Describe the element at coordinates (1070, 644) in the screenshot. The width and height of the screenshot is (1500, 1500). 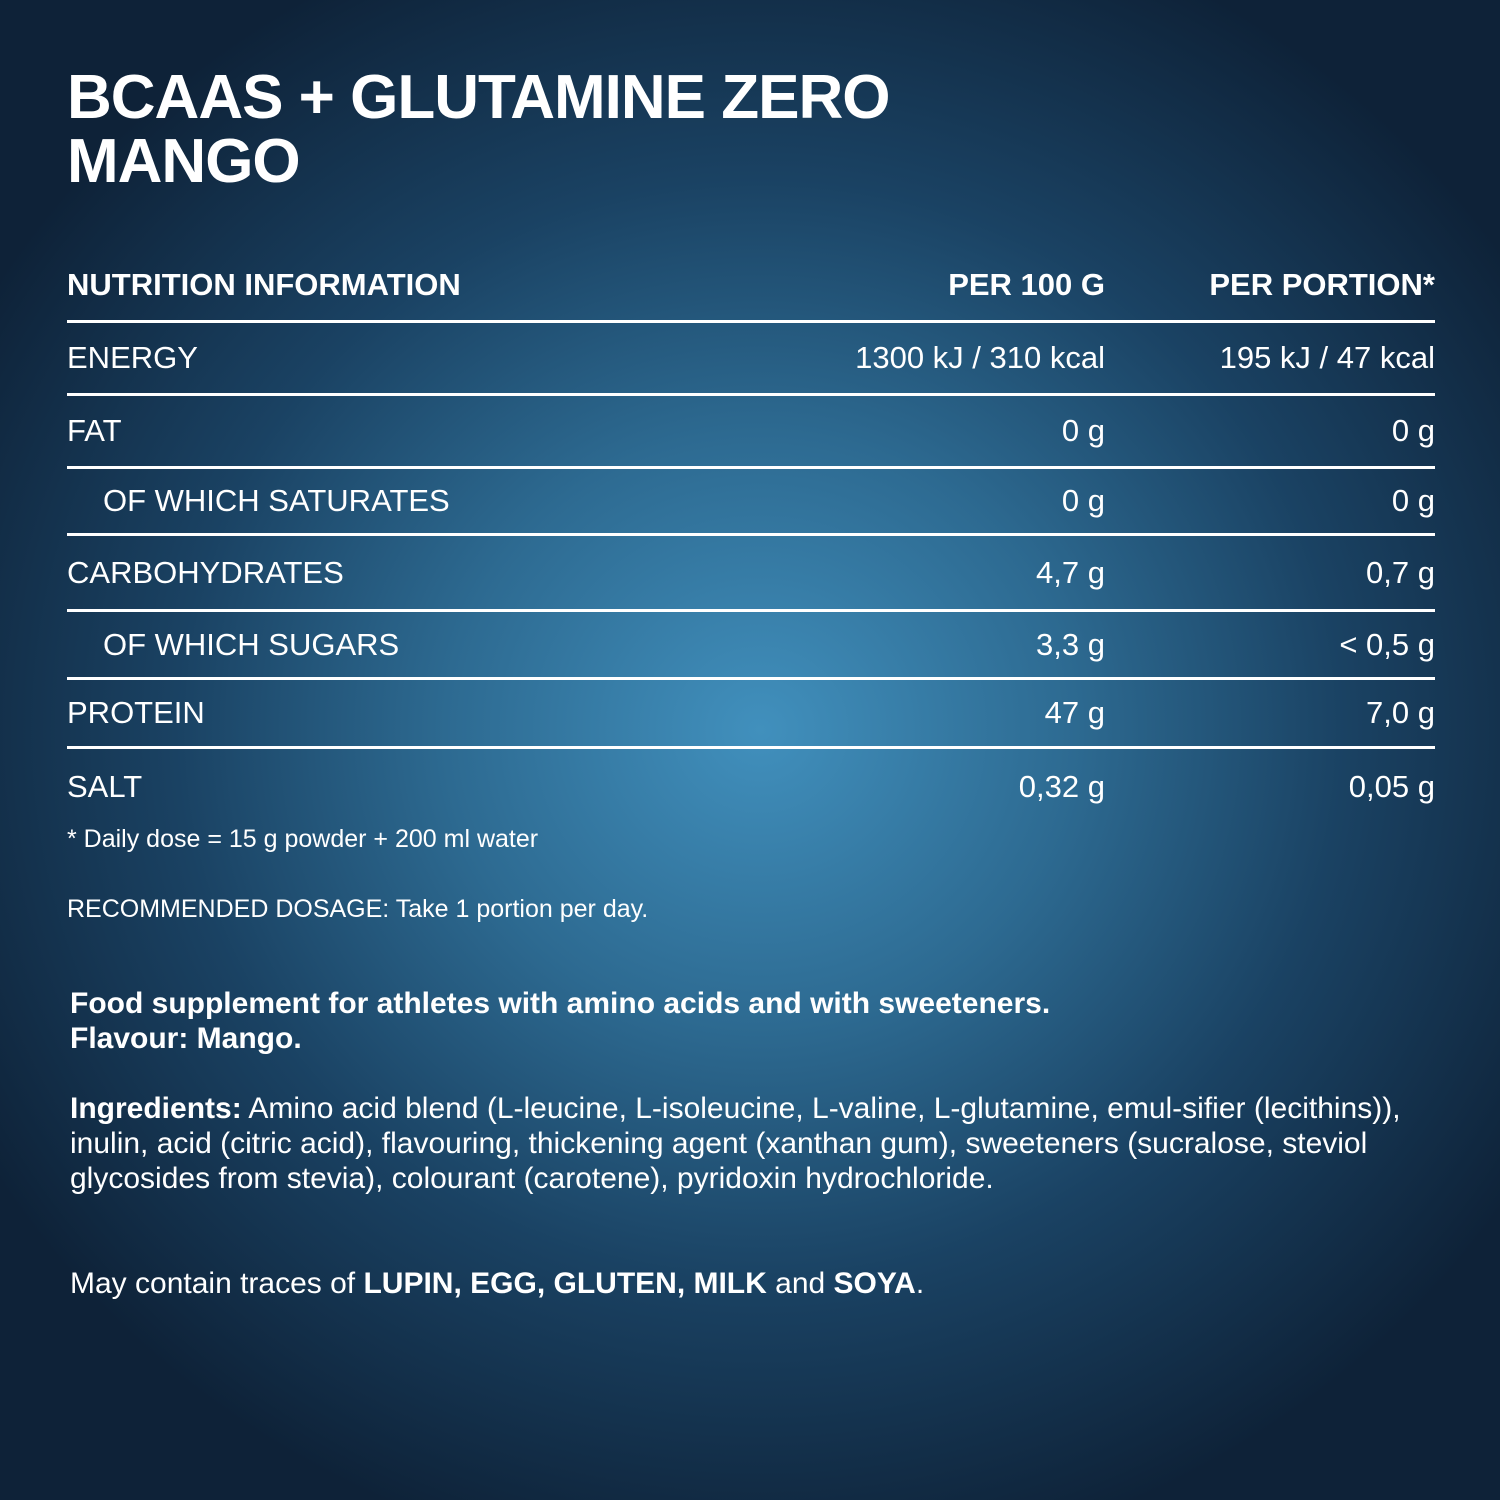
I see `row-per100: 3,3 g` at that location.